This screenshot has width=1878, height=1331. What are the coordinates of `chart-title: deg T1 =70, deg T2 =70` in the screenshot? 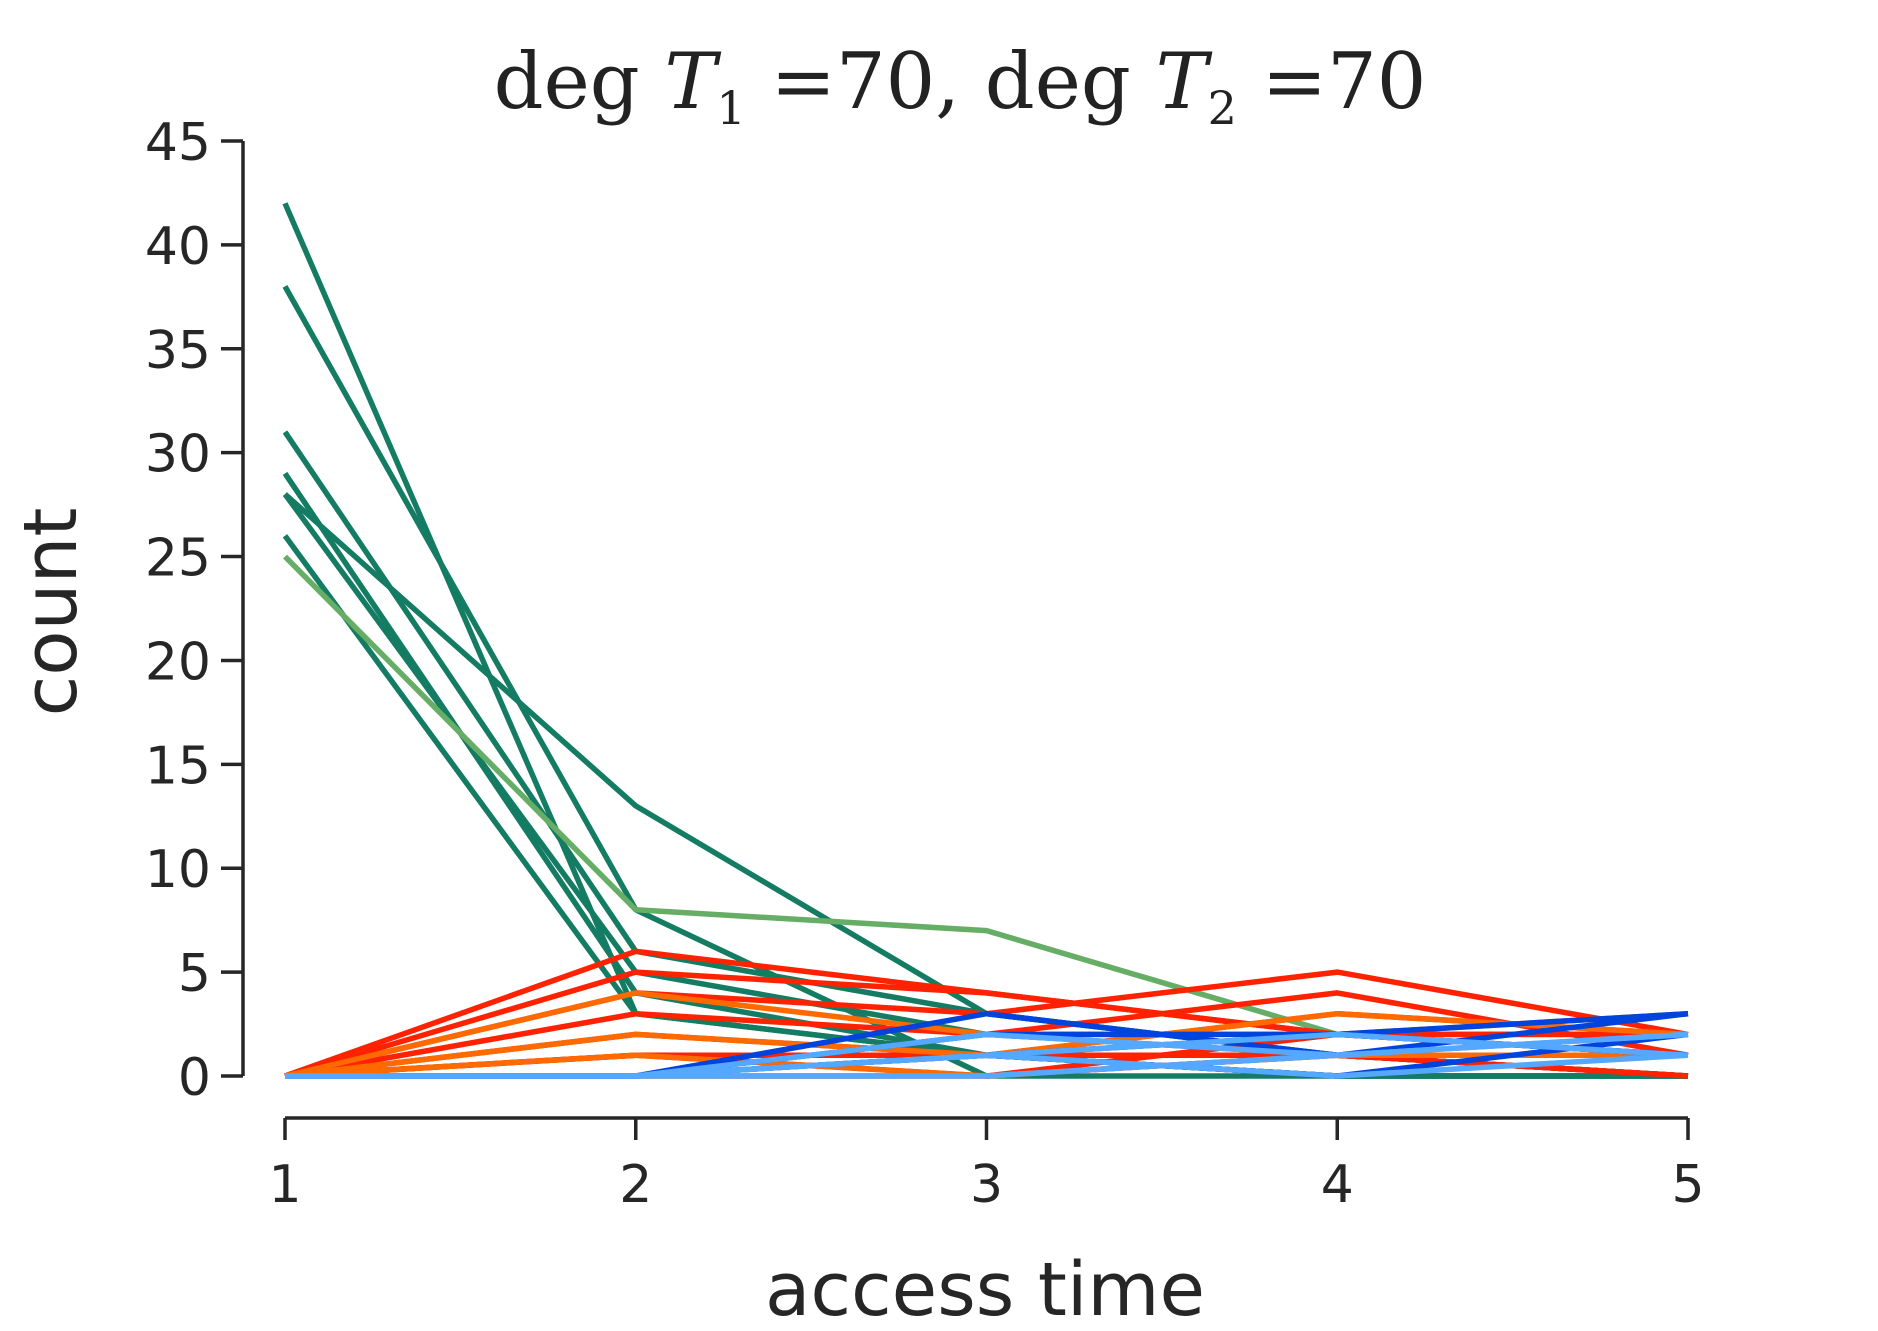 It's located at (960, 86).